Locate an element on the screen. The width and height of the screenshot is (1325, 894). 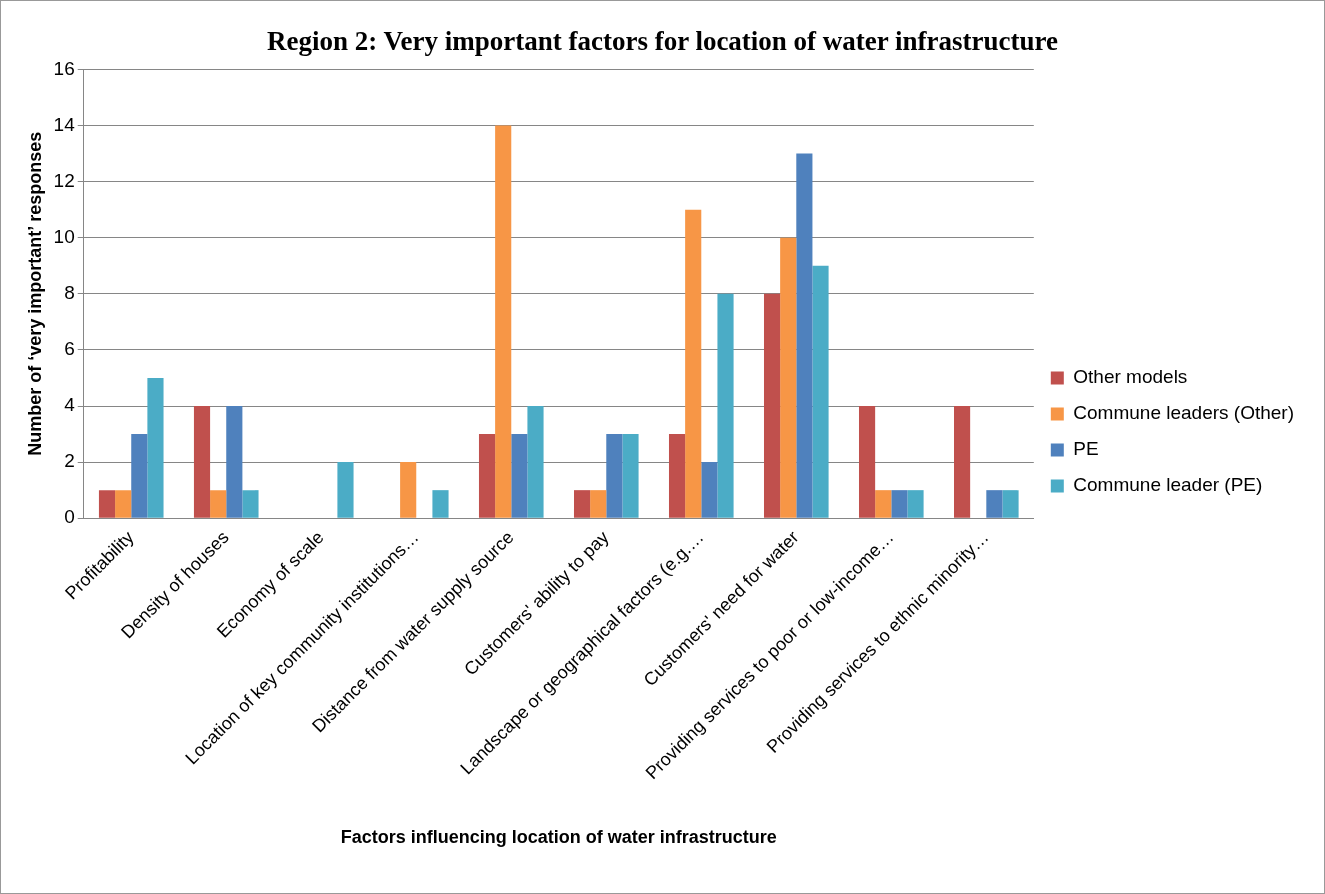
chart-title: Region 2: Very important factors for location of water infrastructure is located at coordinates (662, 41).